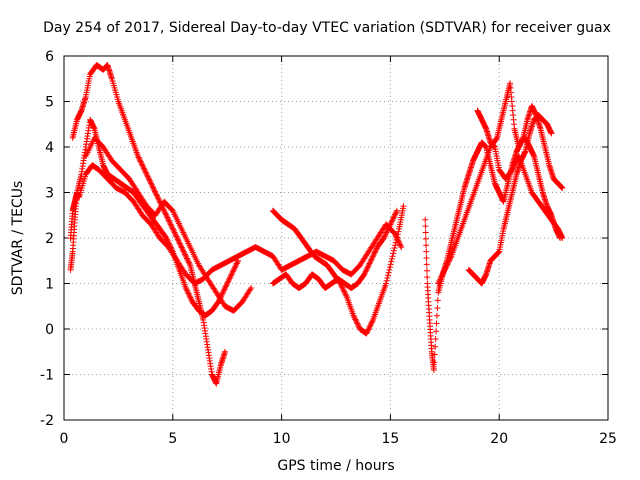 This screenshot has height=480, width=640. What do you see at coordinates (334, 249) in the screenshot?
I see `series-arc-f` at bounding box center [334, 249].